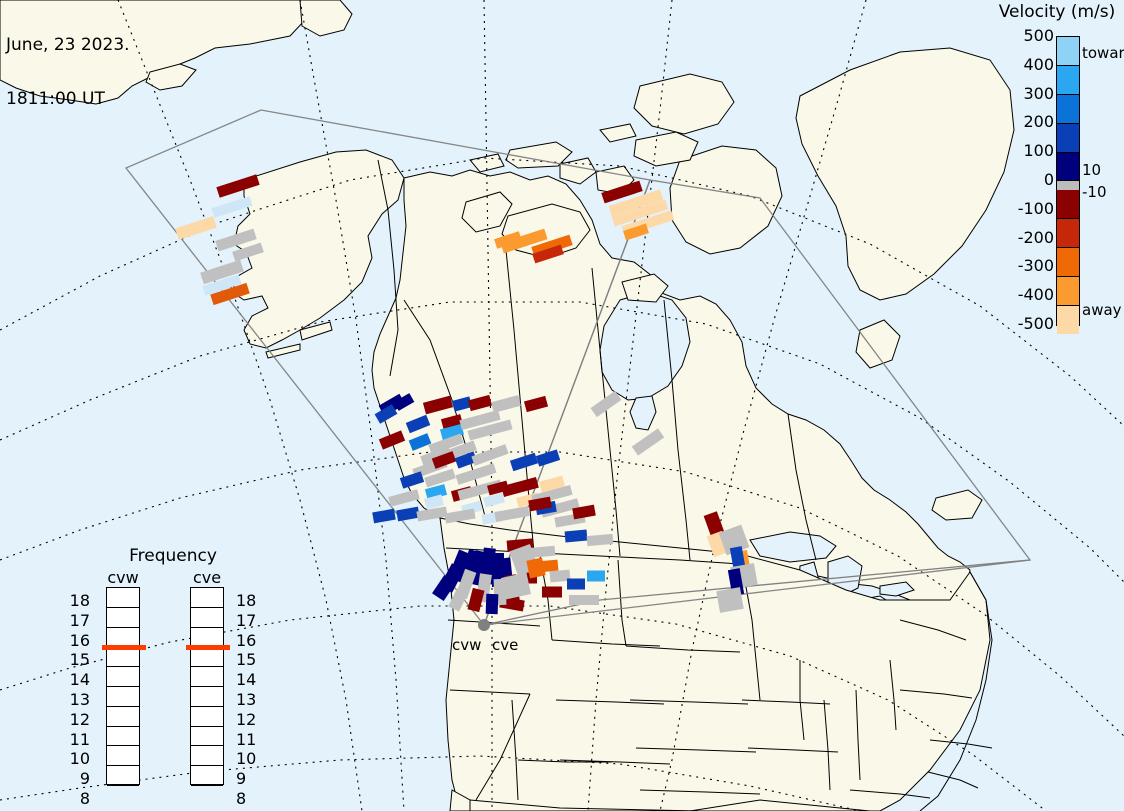 The width and height of the screenshot is (1124, 811). Describe the element at coordinates (622, 603) in the screenshot. I see `border-mt-nd` at that location.